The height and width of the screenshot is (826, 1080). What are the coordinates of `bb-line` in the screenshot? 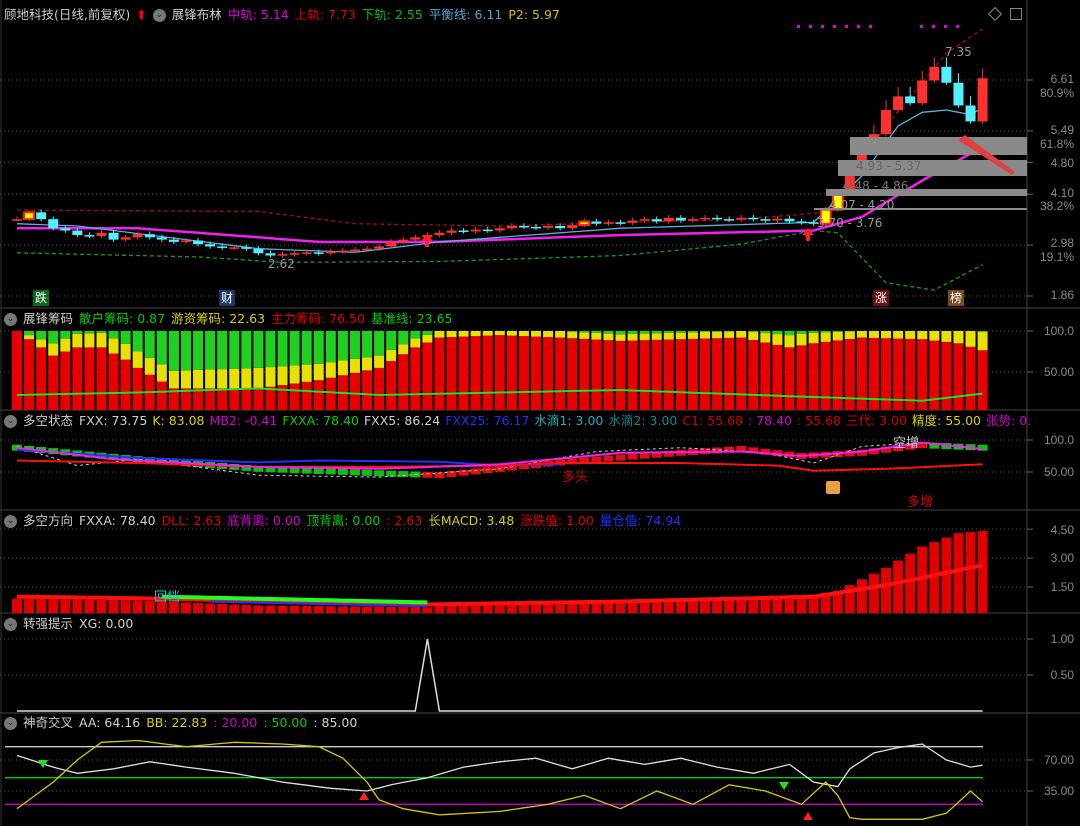 It's located at (500, 779).